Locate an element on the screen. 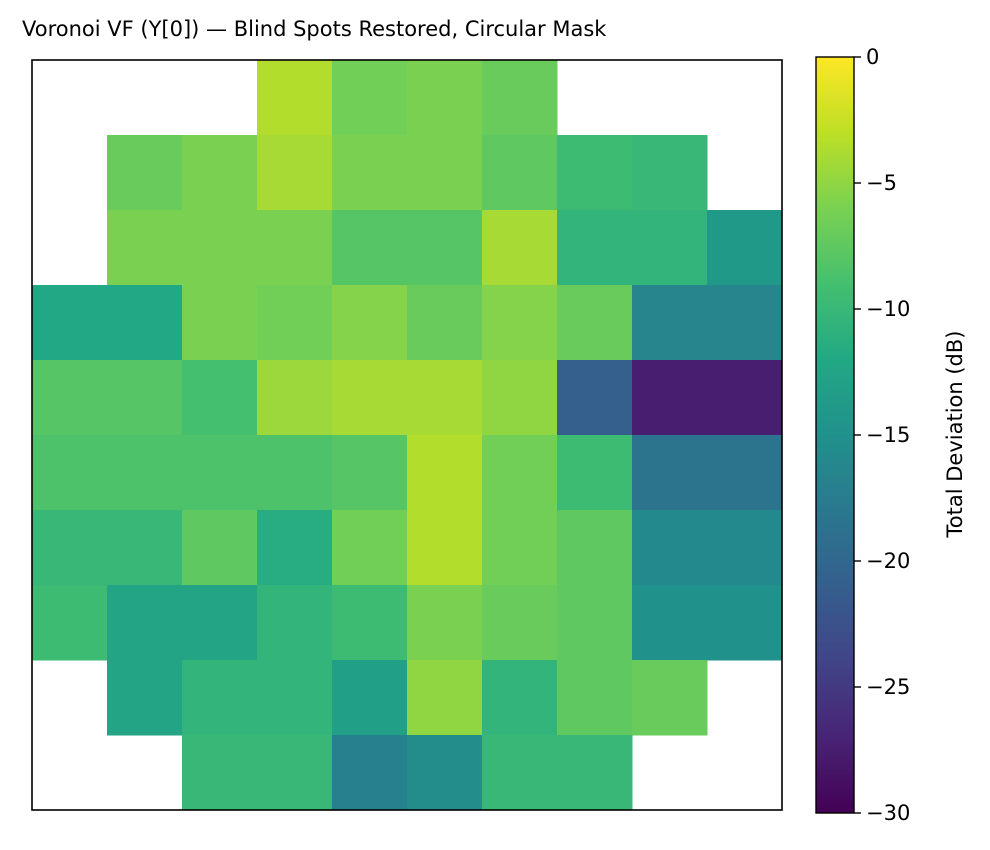  colorbar-ticks: 0 −5 −10 −15 −20 −25 −30 is located at coordinates (882, 435).